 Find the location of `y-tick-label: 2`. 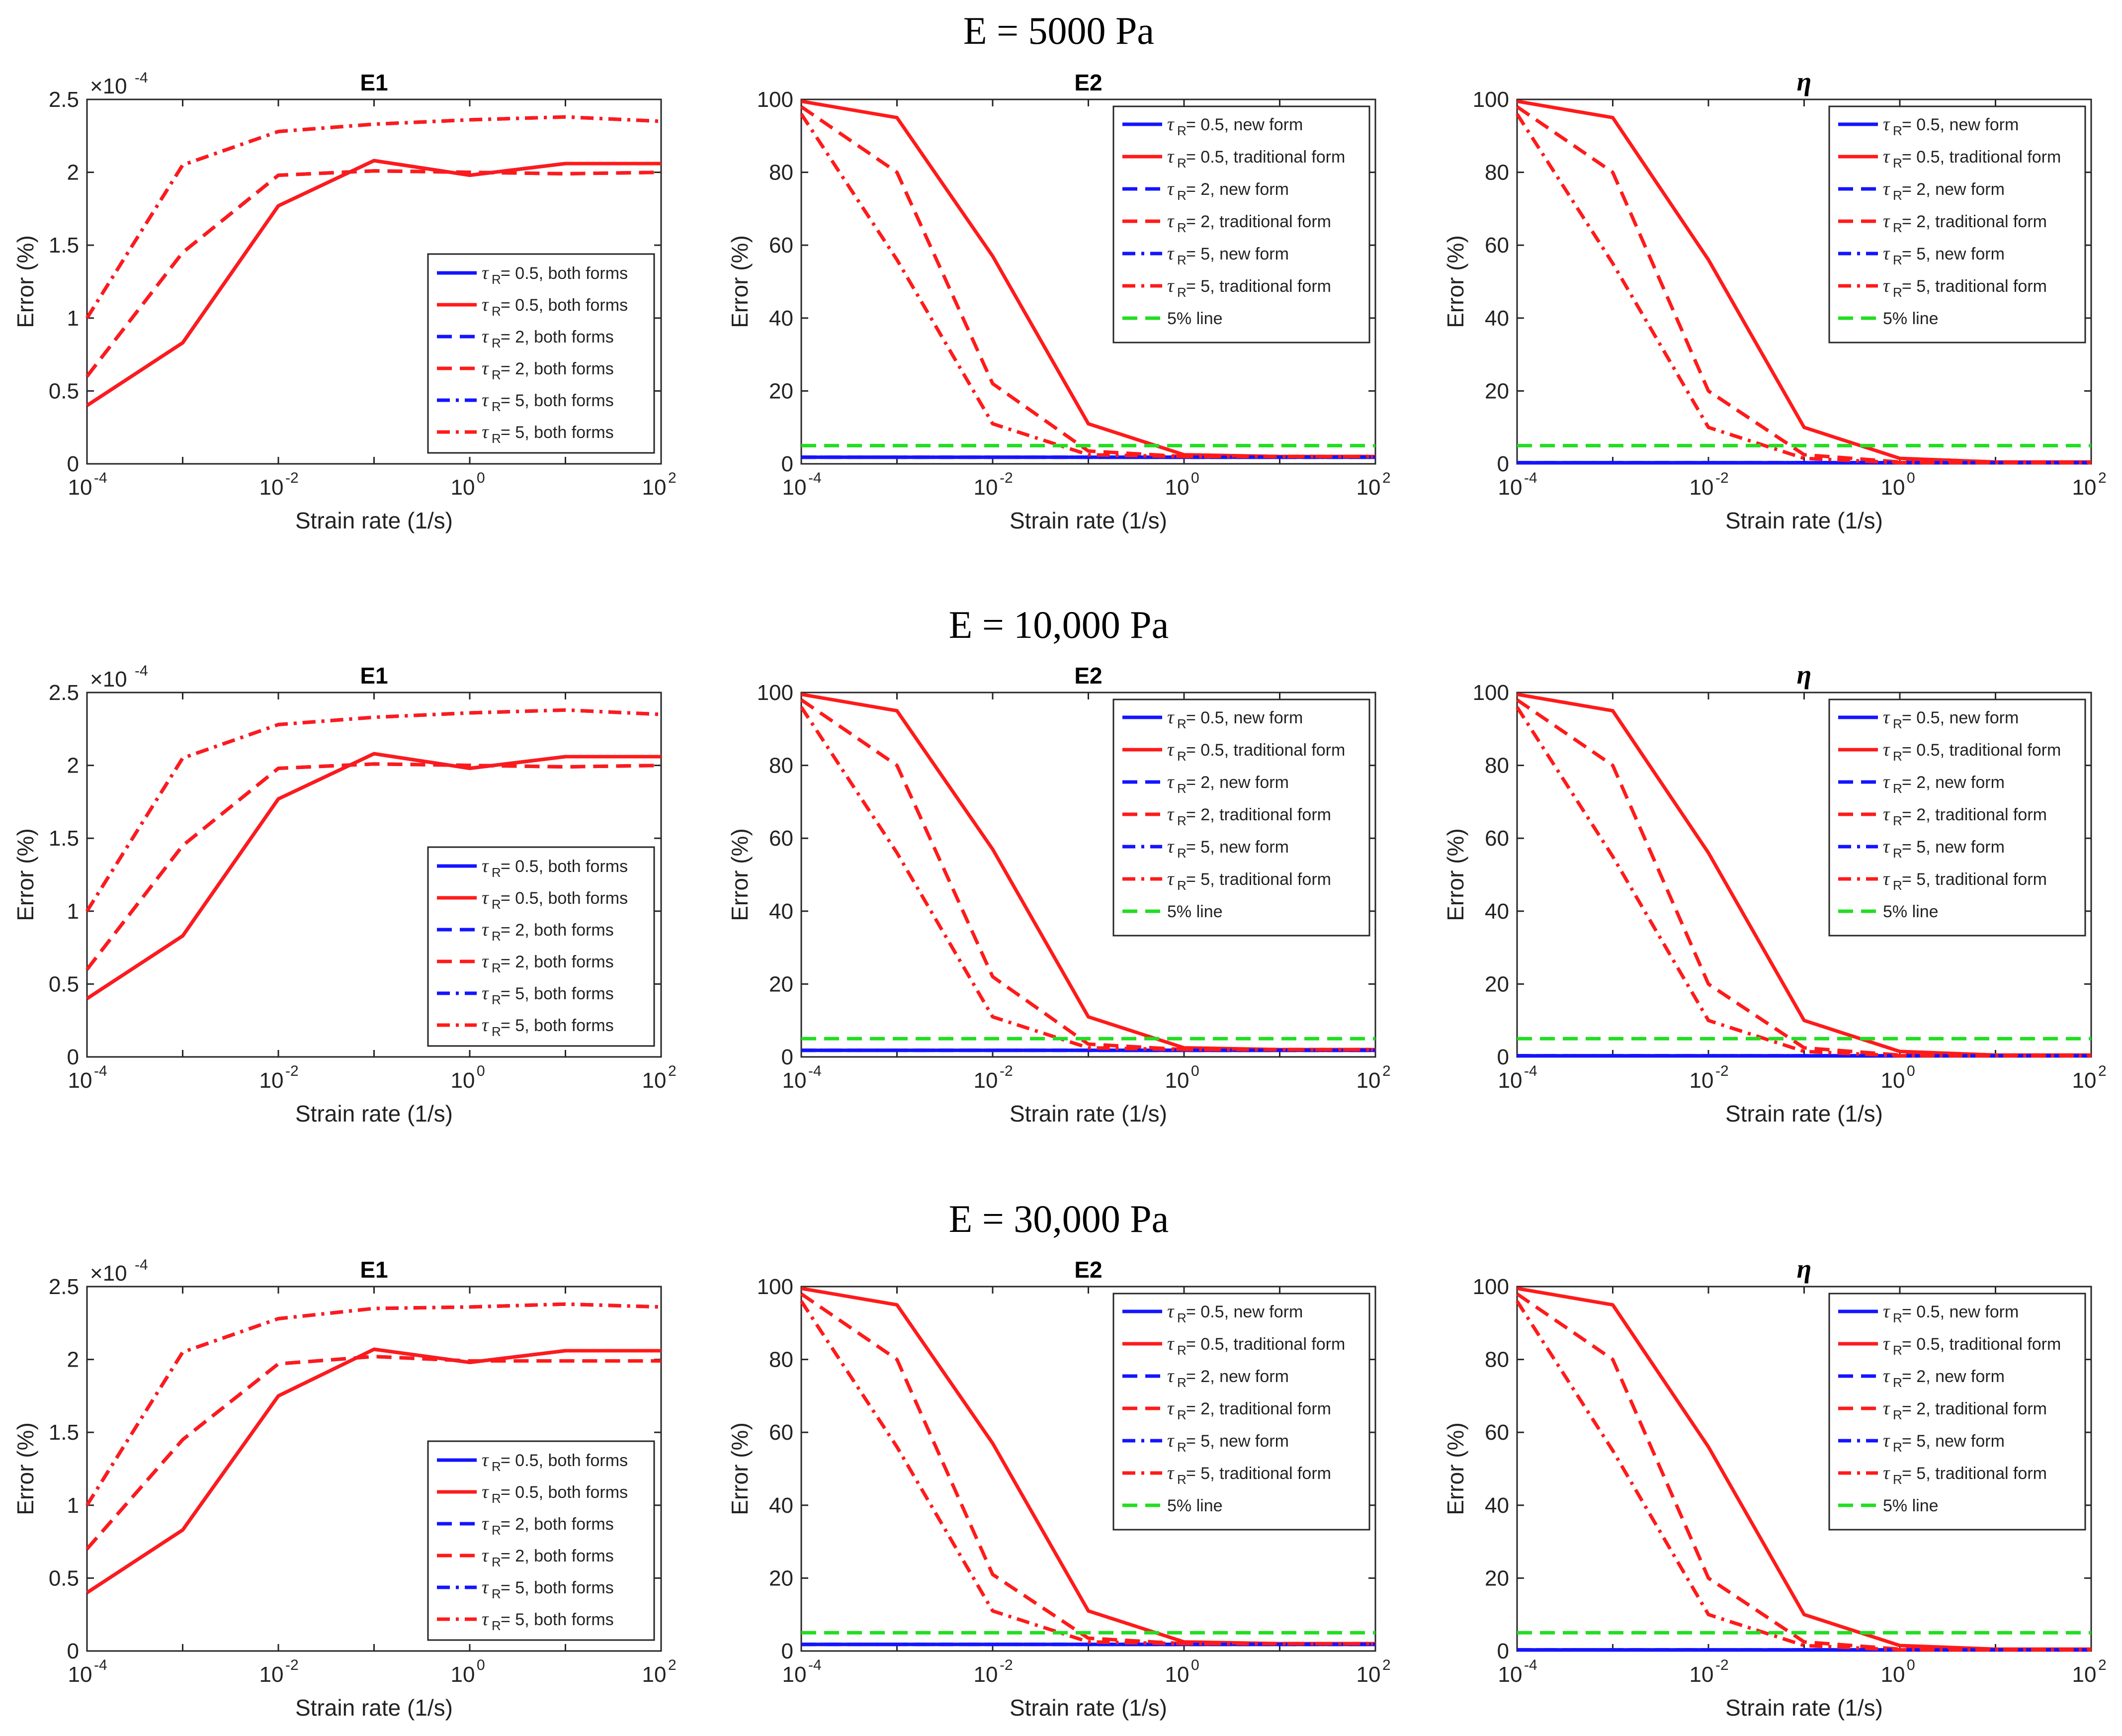

y-tick-label: 2 is located at coordinates (73, 1360).